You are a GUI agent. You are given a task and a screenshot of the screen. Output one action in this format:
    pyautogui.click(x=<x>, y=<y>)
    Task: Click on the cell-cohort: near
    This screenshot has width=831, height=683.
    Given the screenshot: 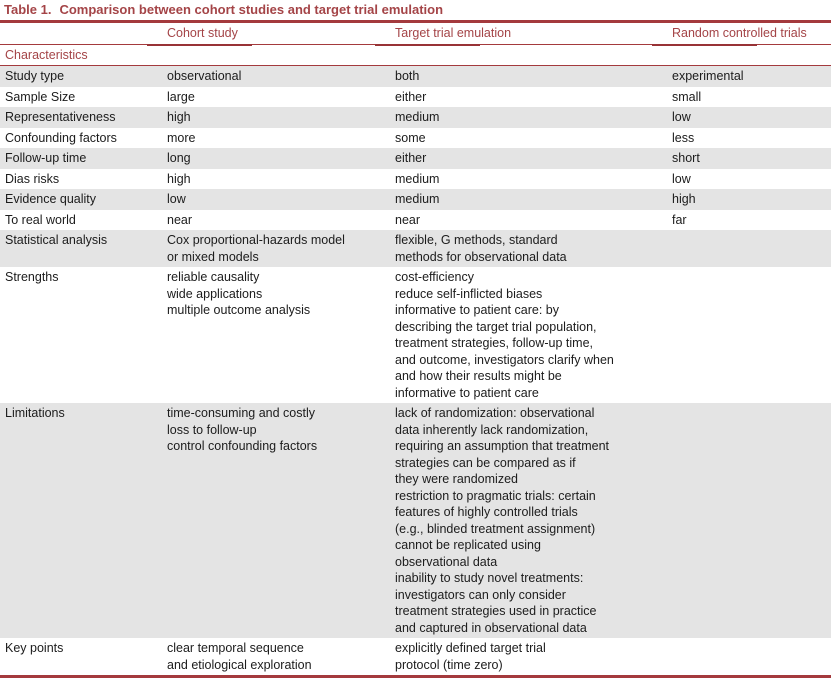 What is the action you would take?
    pyautogui.click(x=180, y=219)
    